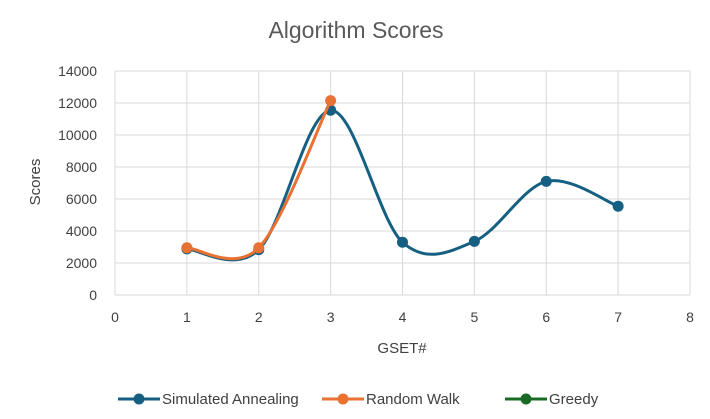 The height and width of the screenshot is (419, 710). I want to click on legend-item: Greedy, so click(552, 399).